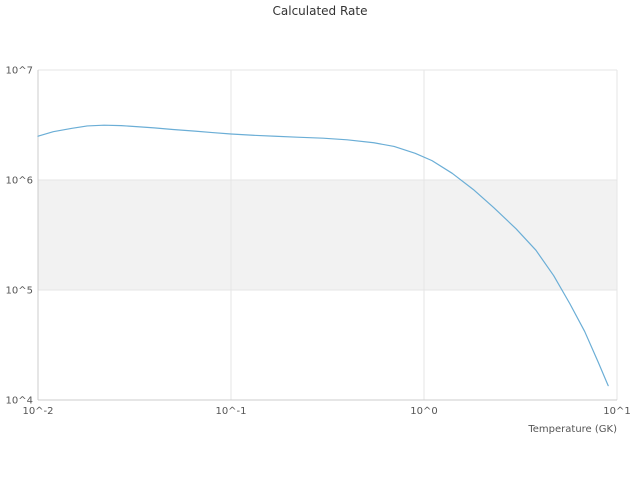 The width and height of the screenshot is (640, 480). I want to click on x-axis-label: Temperature (GK), so click(572, 429).